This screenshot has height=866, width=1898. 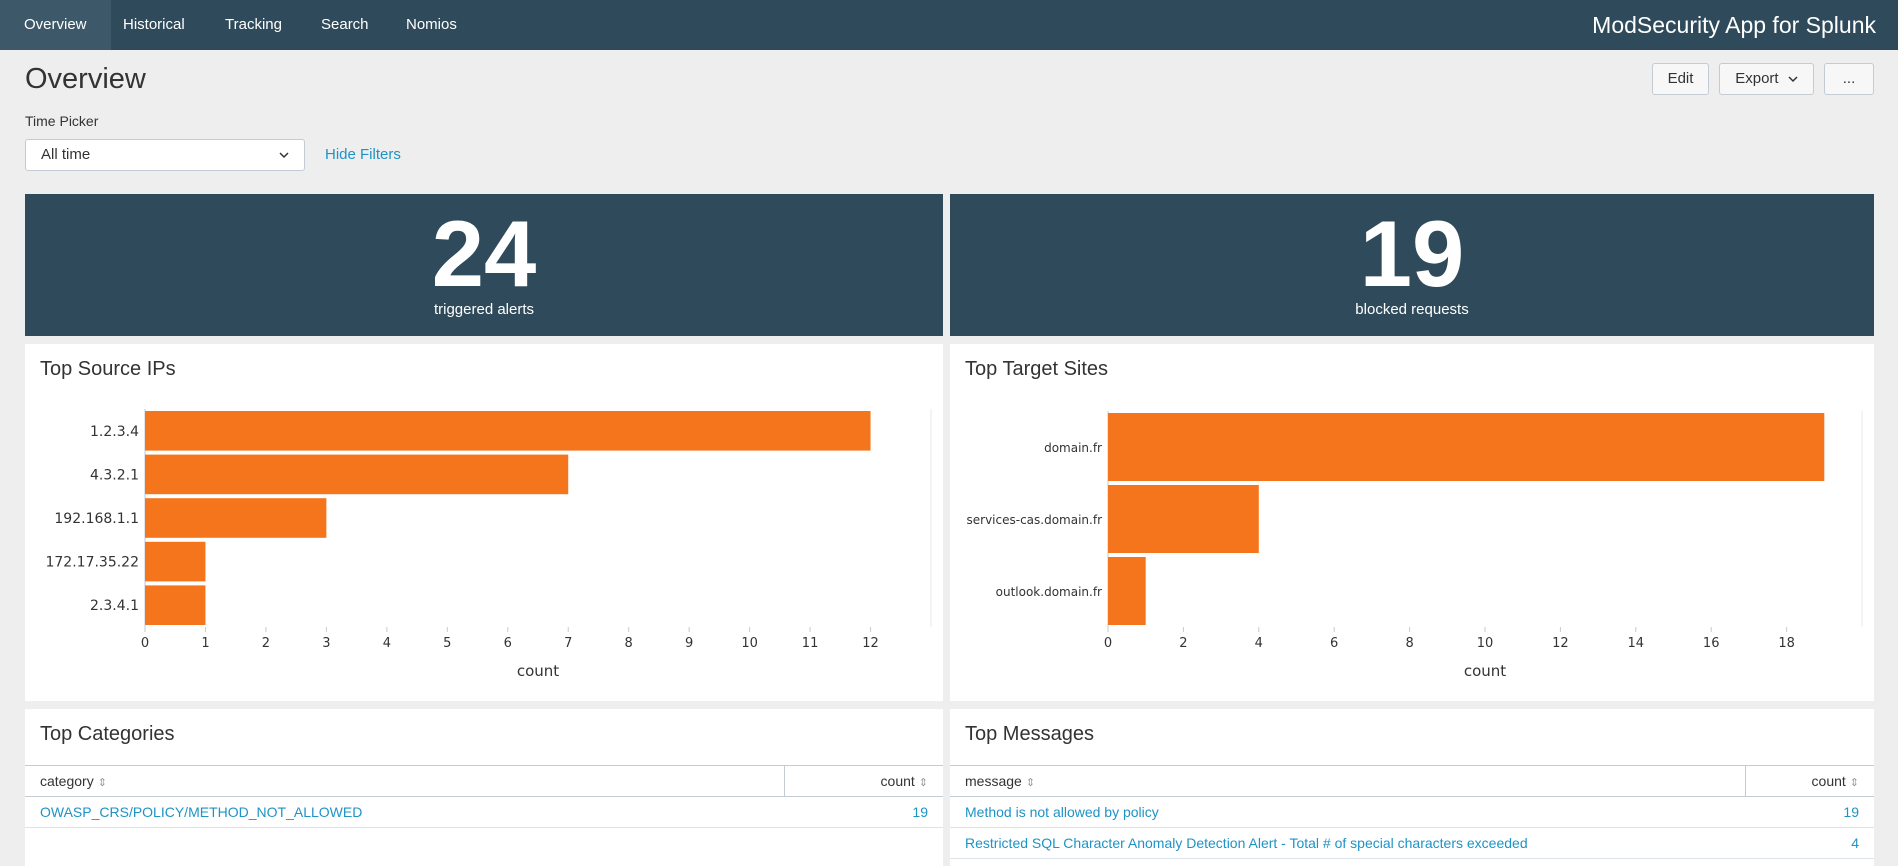 What do you see at coordinates (810, 643) in the screenshot?
I see `x-tick-label: 11` at bounding box center [810, 643].